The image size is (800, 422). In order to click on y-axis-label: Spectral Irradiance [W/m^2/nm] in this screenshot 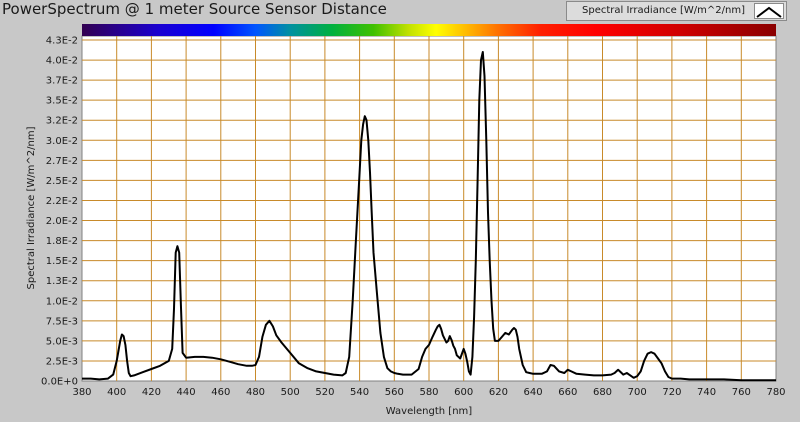, I will do `click(31, 207)`.